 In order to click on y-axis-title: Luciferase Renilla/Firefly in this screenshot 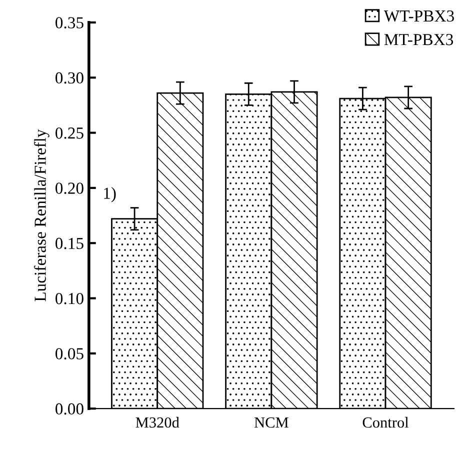, I will do `click(42, 215)`.